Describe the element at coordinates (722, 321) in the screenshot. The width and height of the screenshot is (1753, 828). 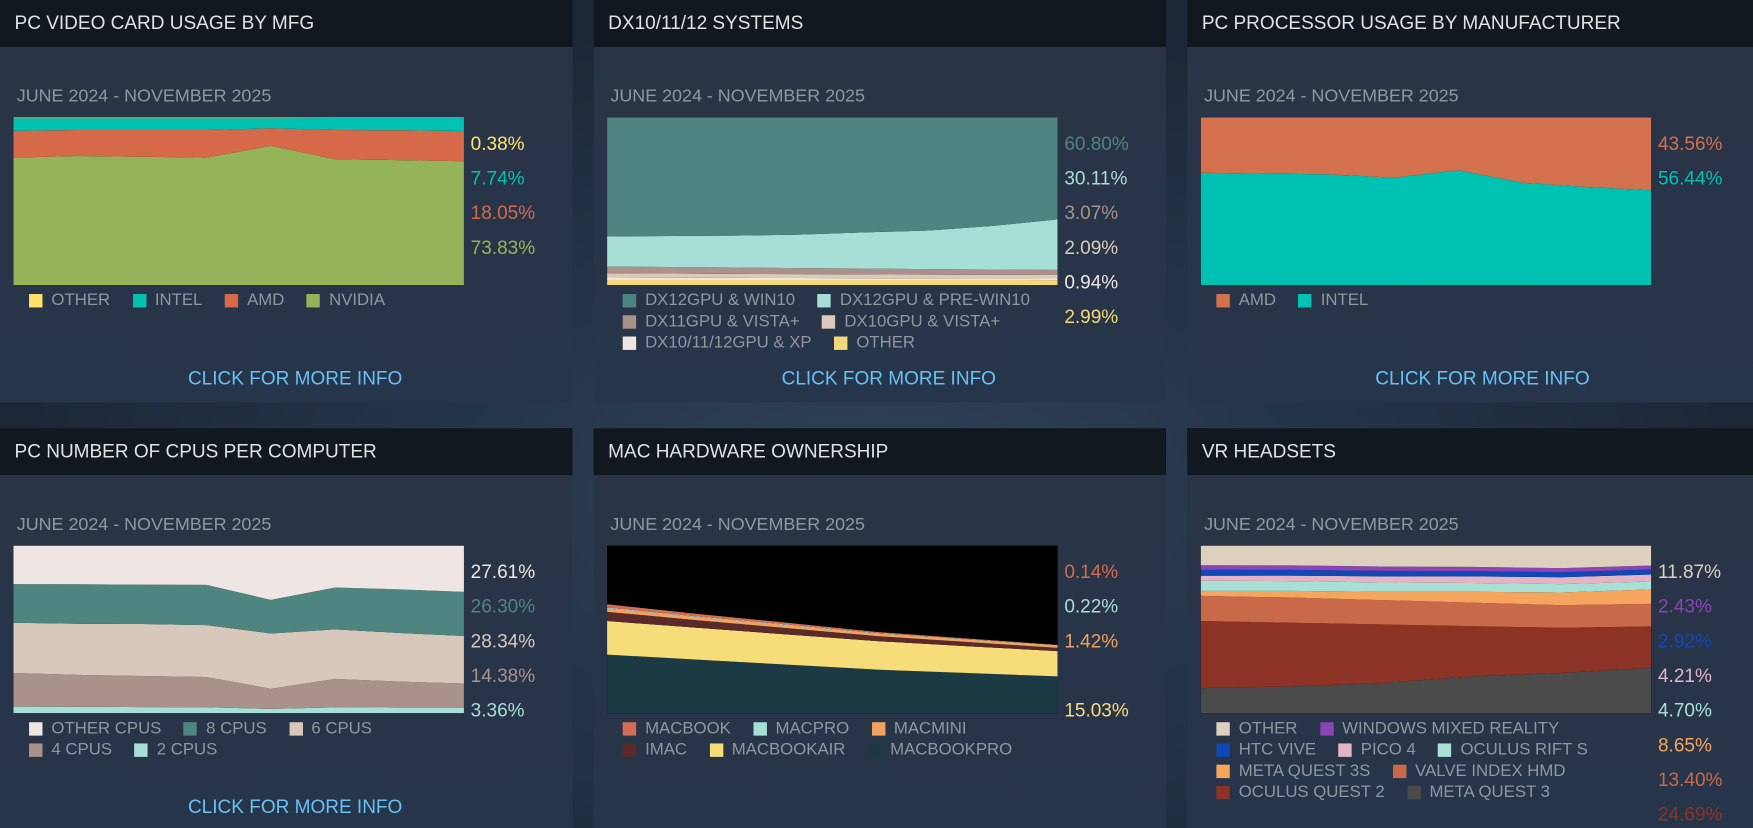
I see `legend-label: DX11GPU & VISTA+` at that location.